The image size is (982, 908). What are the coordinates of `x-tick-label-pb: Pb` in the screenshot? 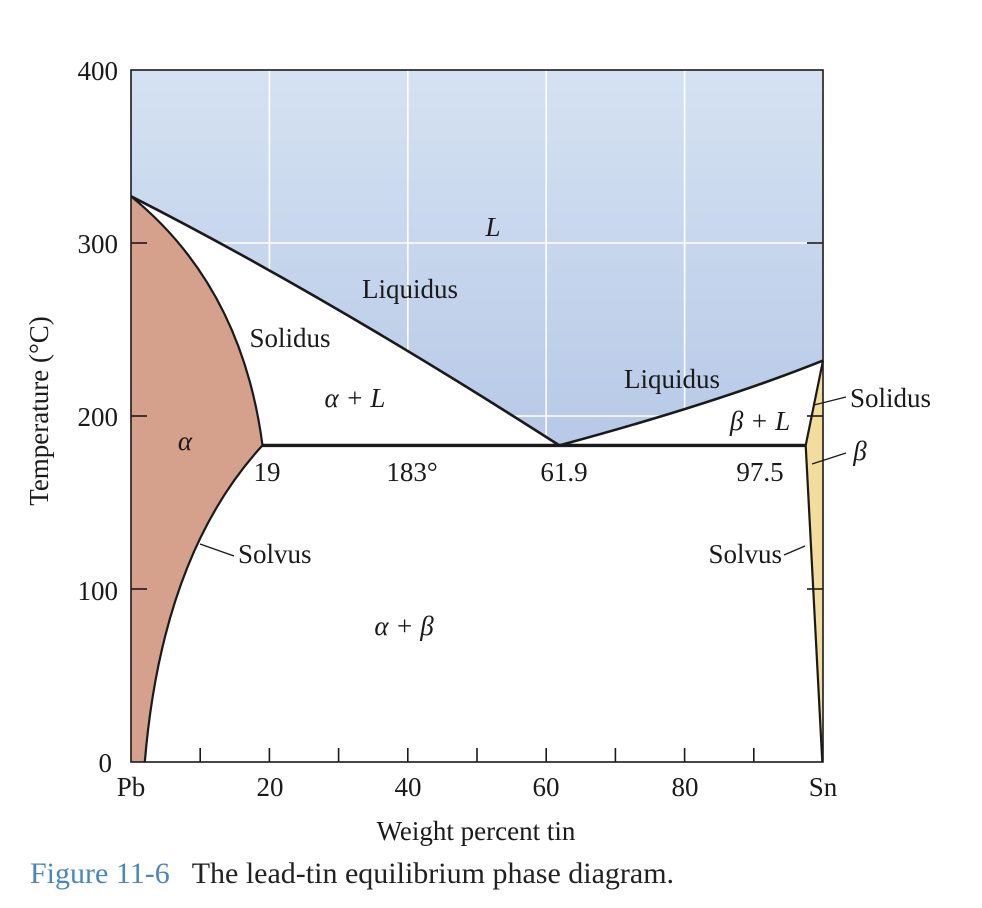 It's located at (131, 787).